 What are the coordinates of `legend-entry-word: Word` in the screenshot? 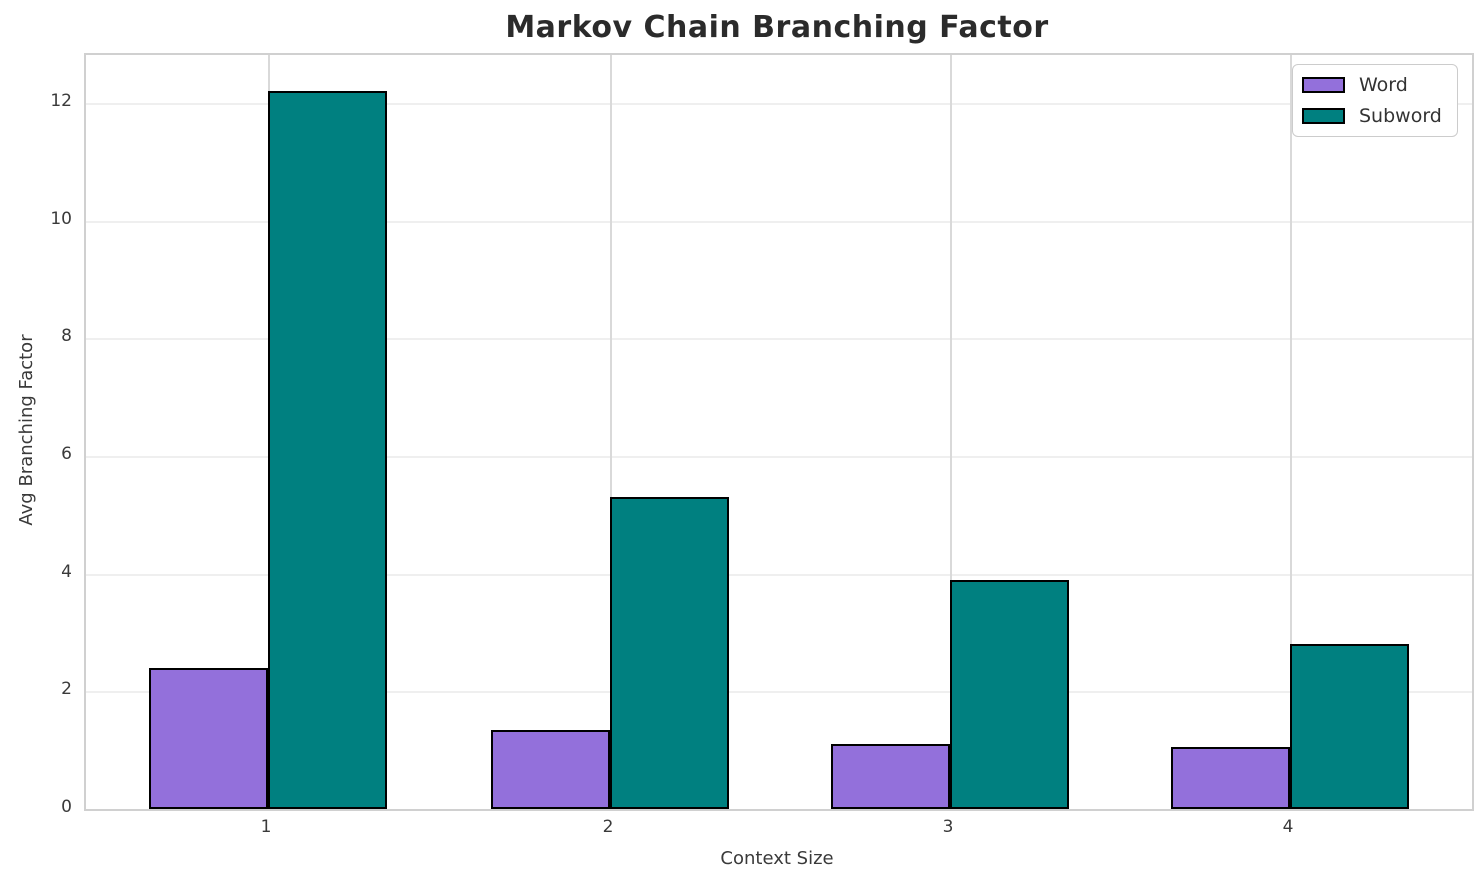 It's located at (1373, 85).